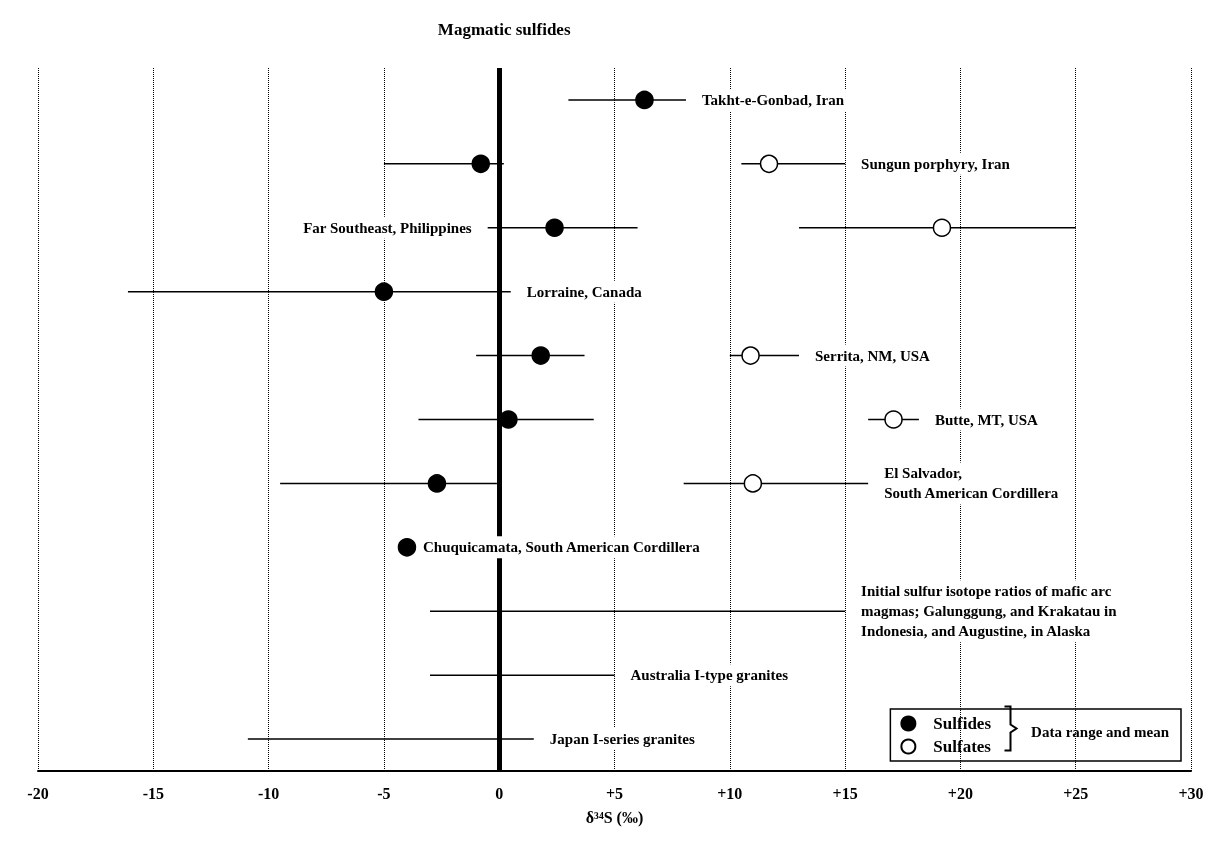 This screenshot has height=849, width=1219. I want to click on y-tick-label: Serrita, NM, USA, so click(872, 355).